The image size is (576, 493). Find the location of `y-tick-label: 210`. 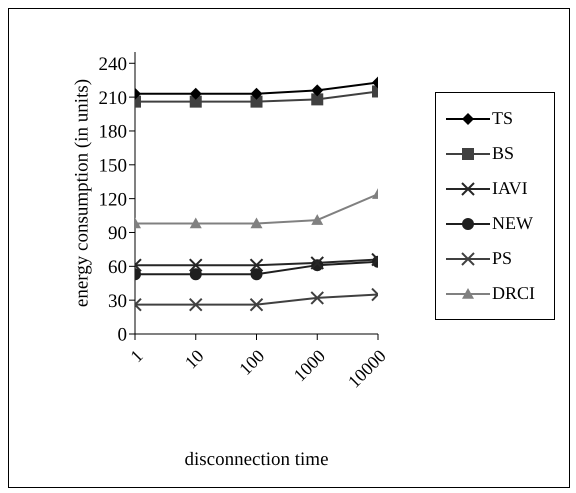

y-tick-label: 210 is located at coordinates (112, 98).